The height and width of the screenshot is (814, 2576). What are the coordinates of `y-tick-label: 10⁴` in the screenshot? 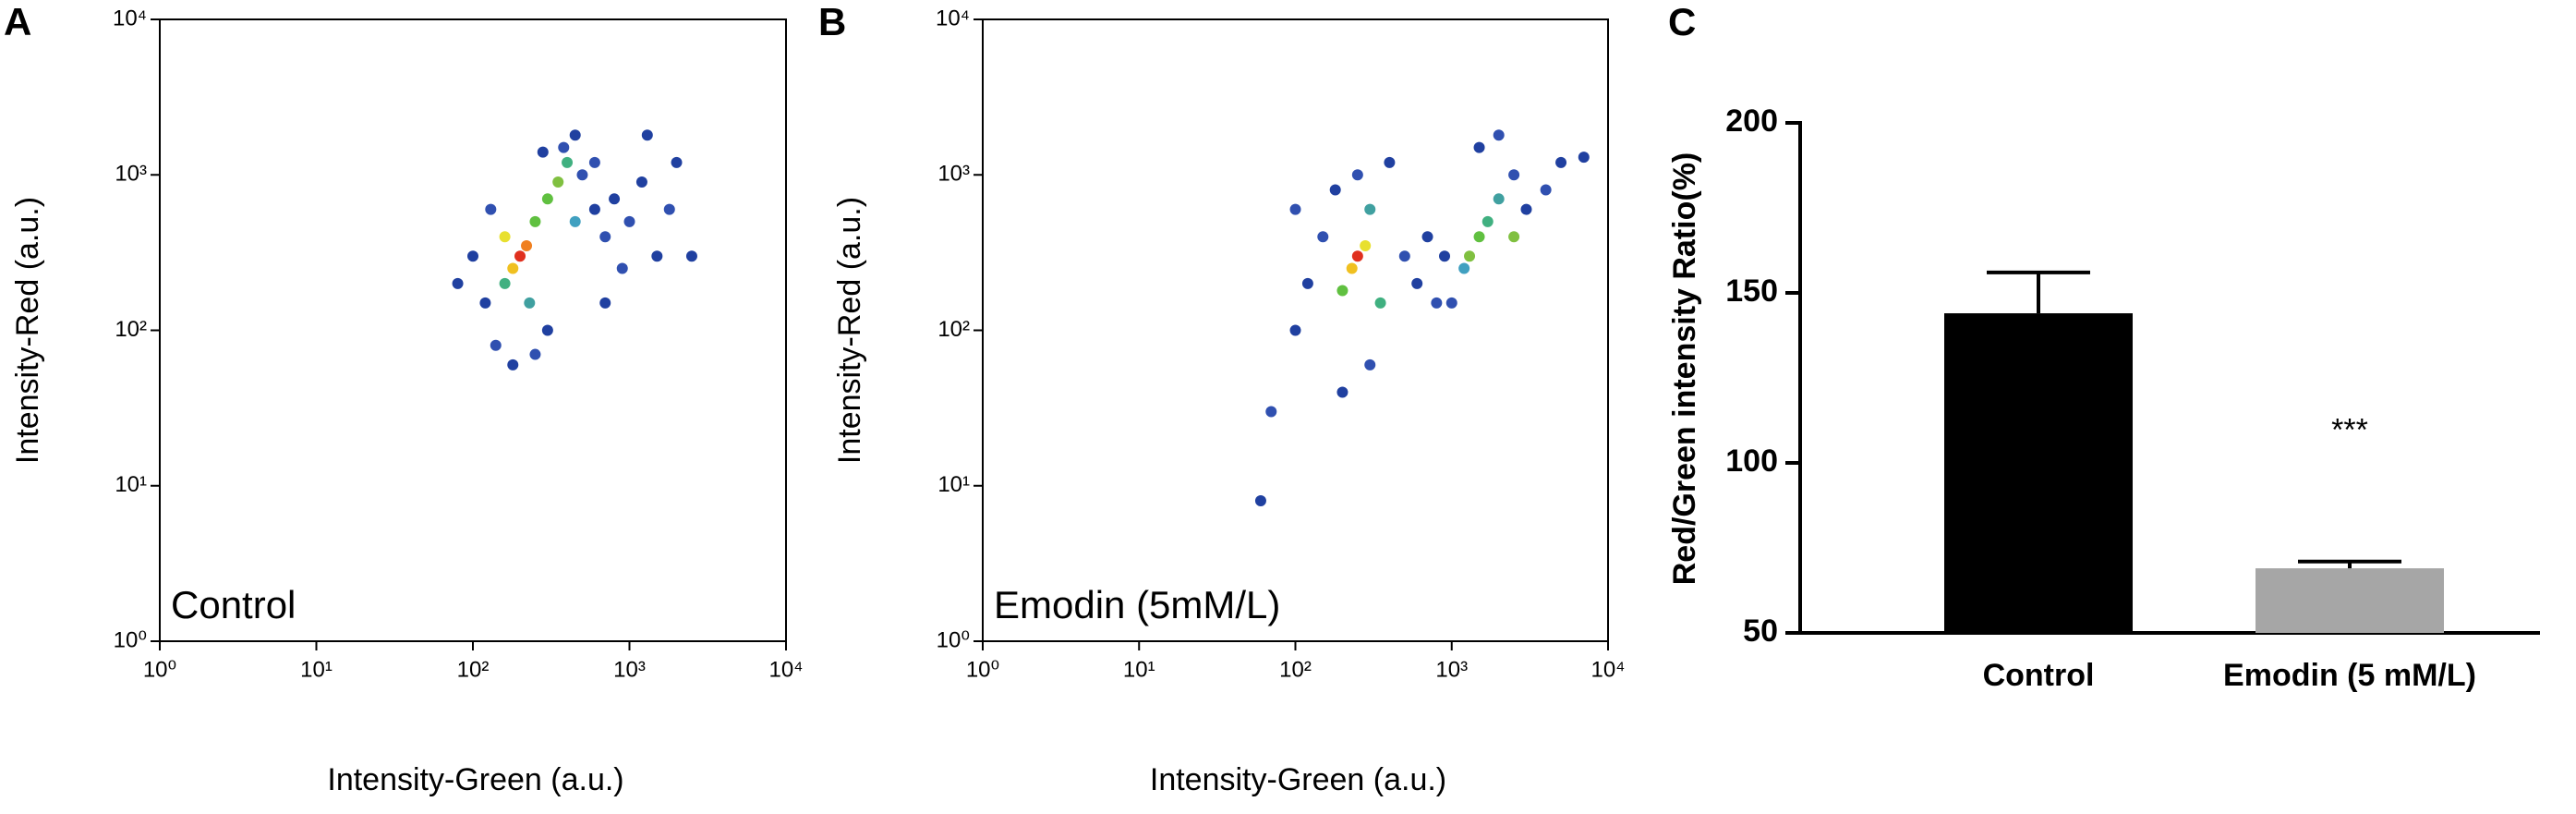 It's located at (130, 18).